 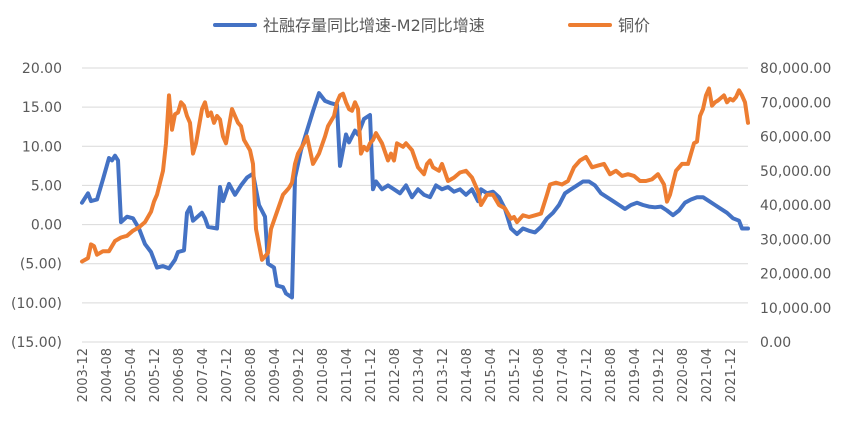 I want to click on x-tick-label: 2019-04, so click(x=635, y=375).